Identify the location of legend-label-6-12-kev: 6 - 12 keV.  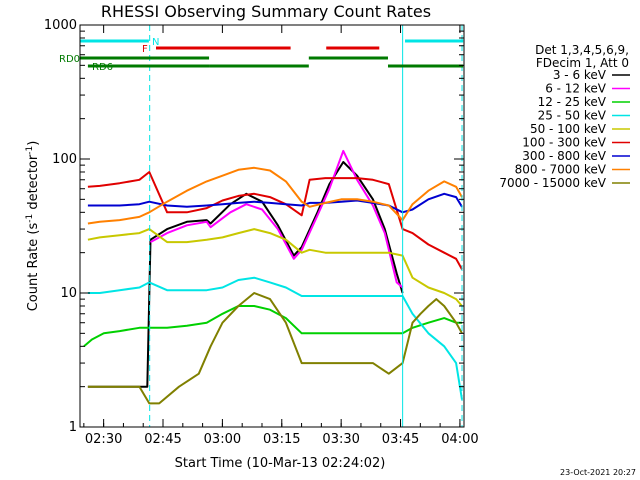
(576, 89).